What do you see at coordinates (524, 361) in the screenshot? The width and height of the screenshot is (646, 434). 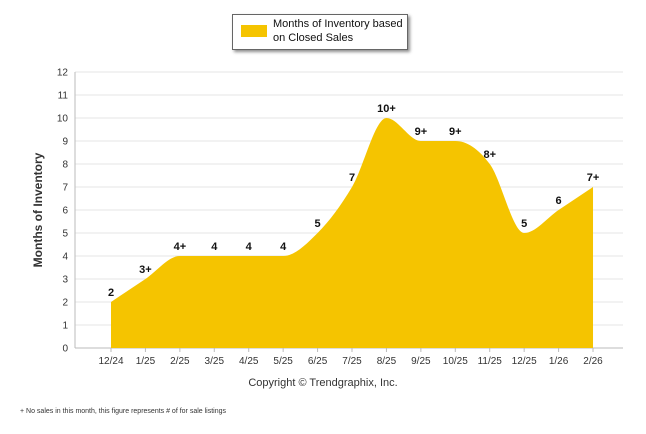 I see `x-tick-label: 12/25` at bounding box center [524, 361].